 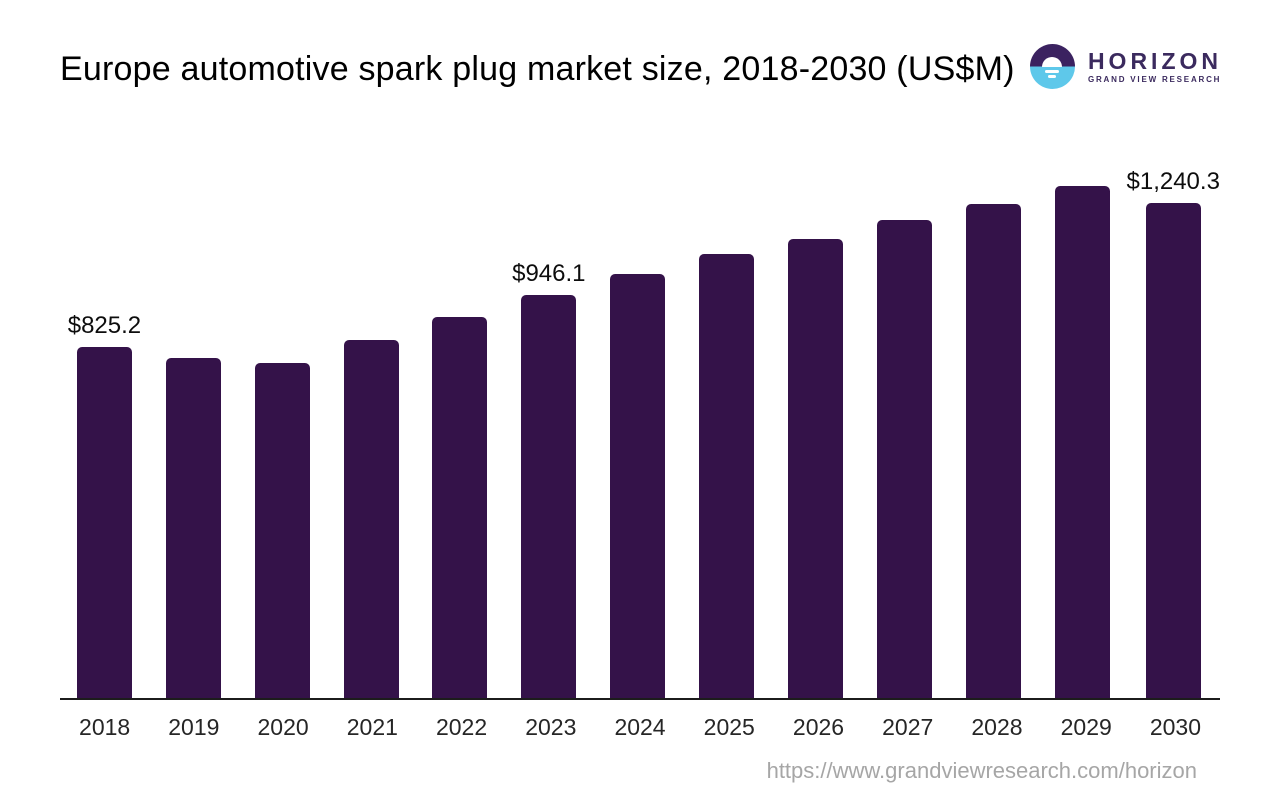 What do you see at coordinates (283, 727) in the screenshot?
I see `x-axis-label-2020: 2020` at bounding box center [283, 727].